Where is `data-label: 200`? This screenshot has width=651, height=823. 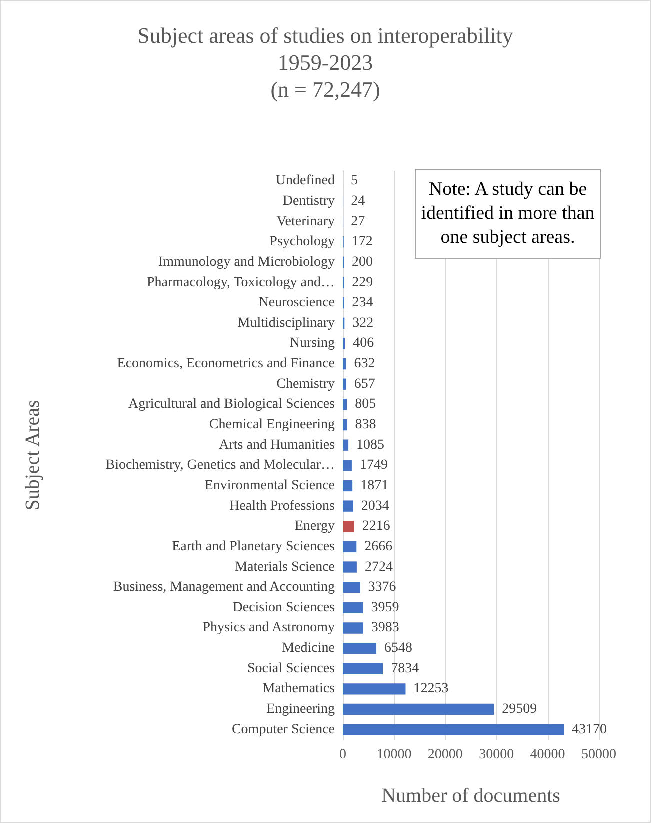 data-label: 200 is located at coordinates (363, 262).